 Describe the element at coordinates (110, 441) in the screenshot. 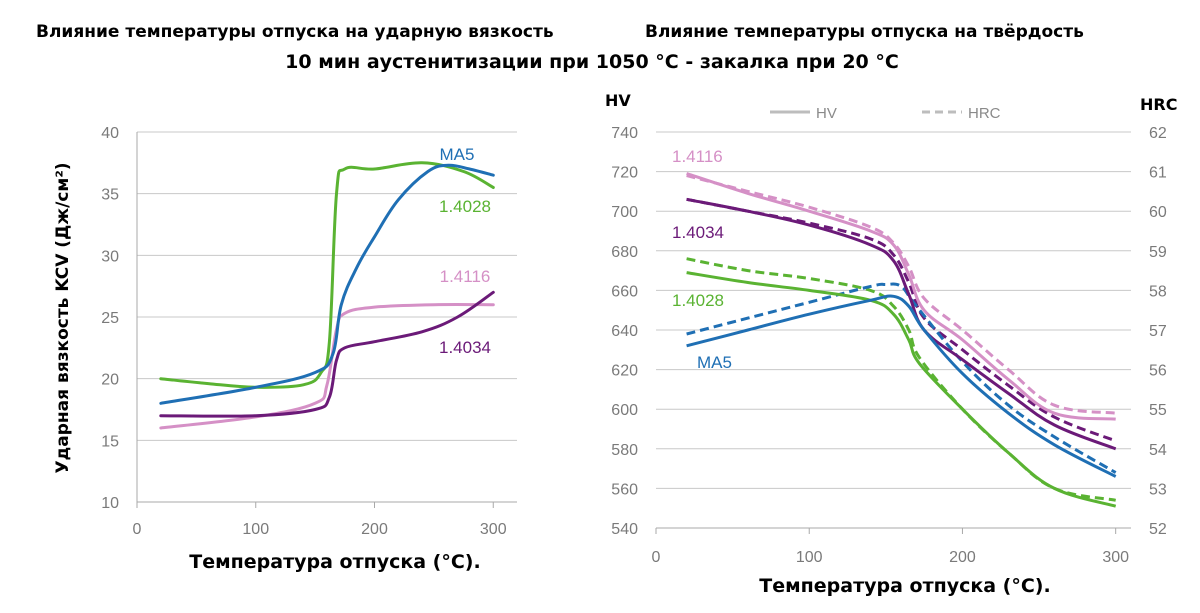

I see `left-y-tick-label: 15` at that location.